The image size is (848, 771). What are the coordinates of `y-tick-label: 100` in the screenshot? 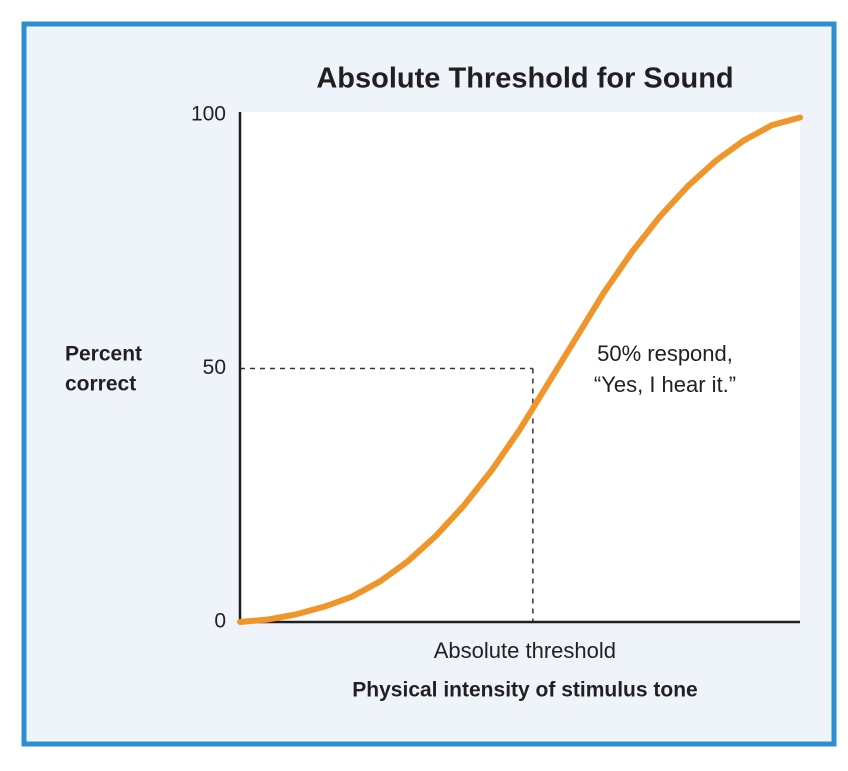 It's located at (208, 114).